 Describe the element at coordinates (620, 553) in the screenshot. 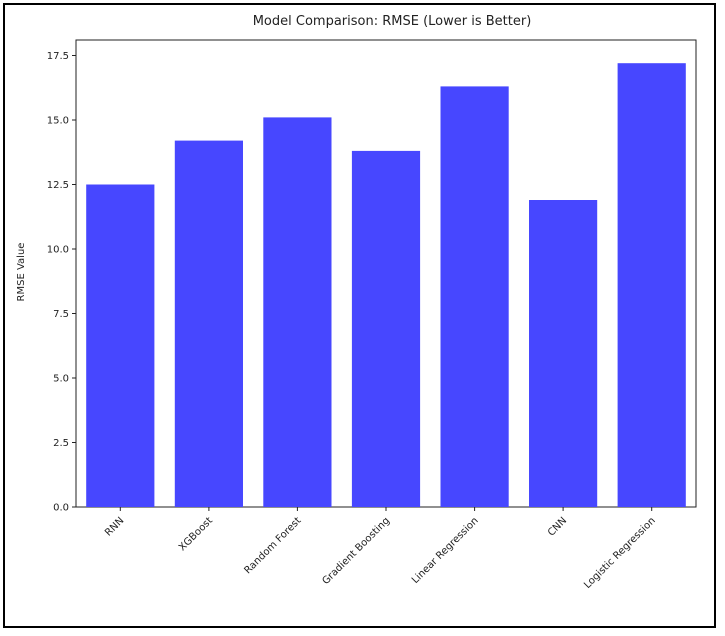

I see `x-tick-label: Logistic Regression` at that location.